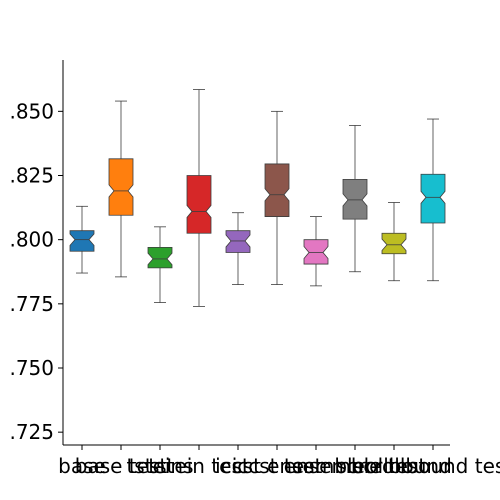 This screenshot has height=500, width=500. I want to click on x-tick-label: iccst test, so click(277, 466).